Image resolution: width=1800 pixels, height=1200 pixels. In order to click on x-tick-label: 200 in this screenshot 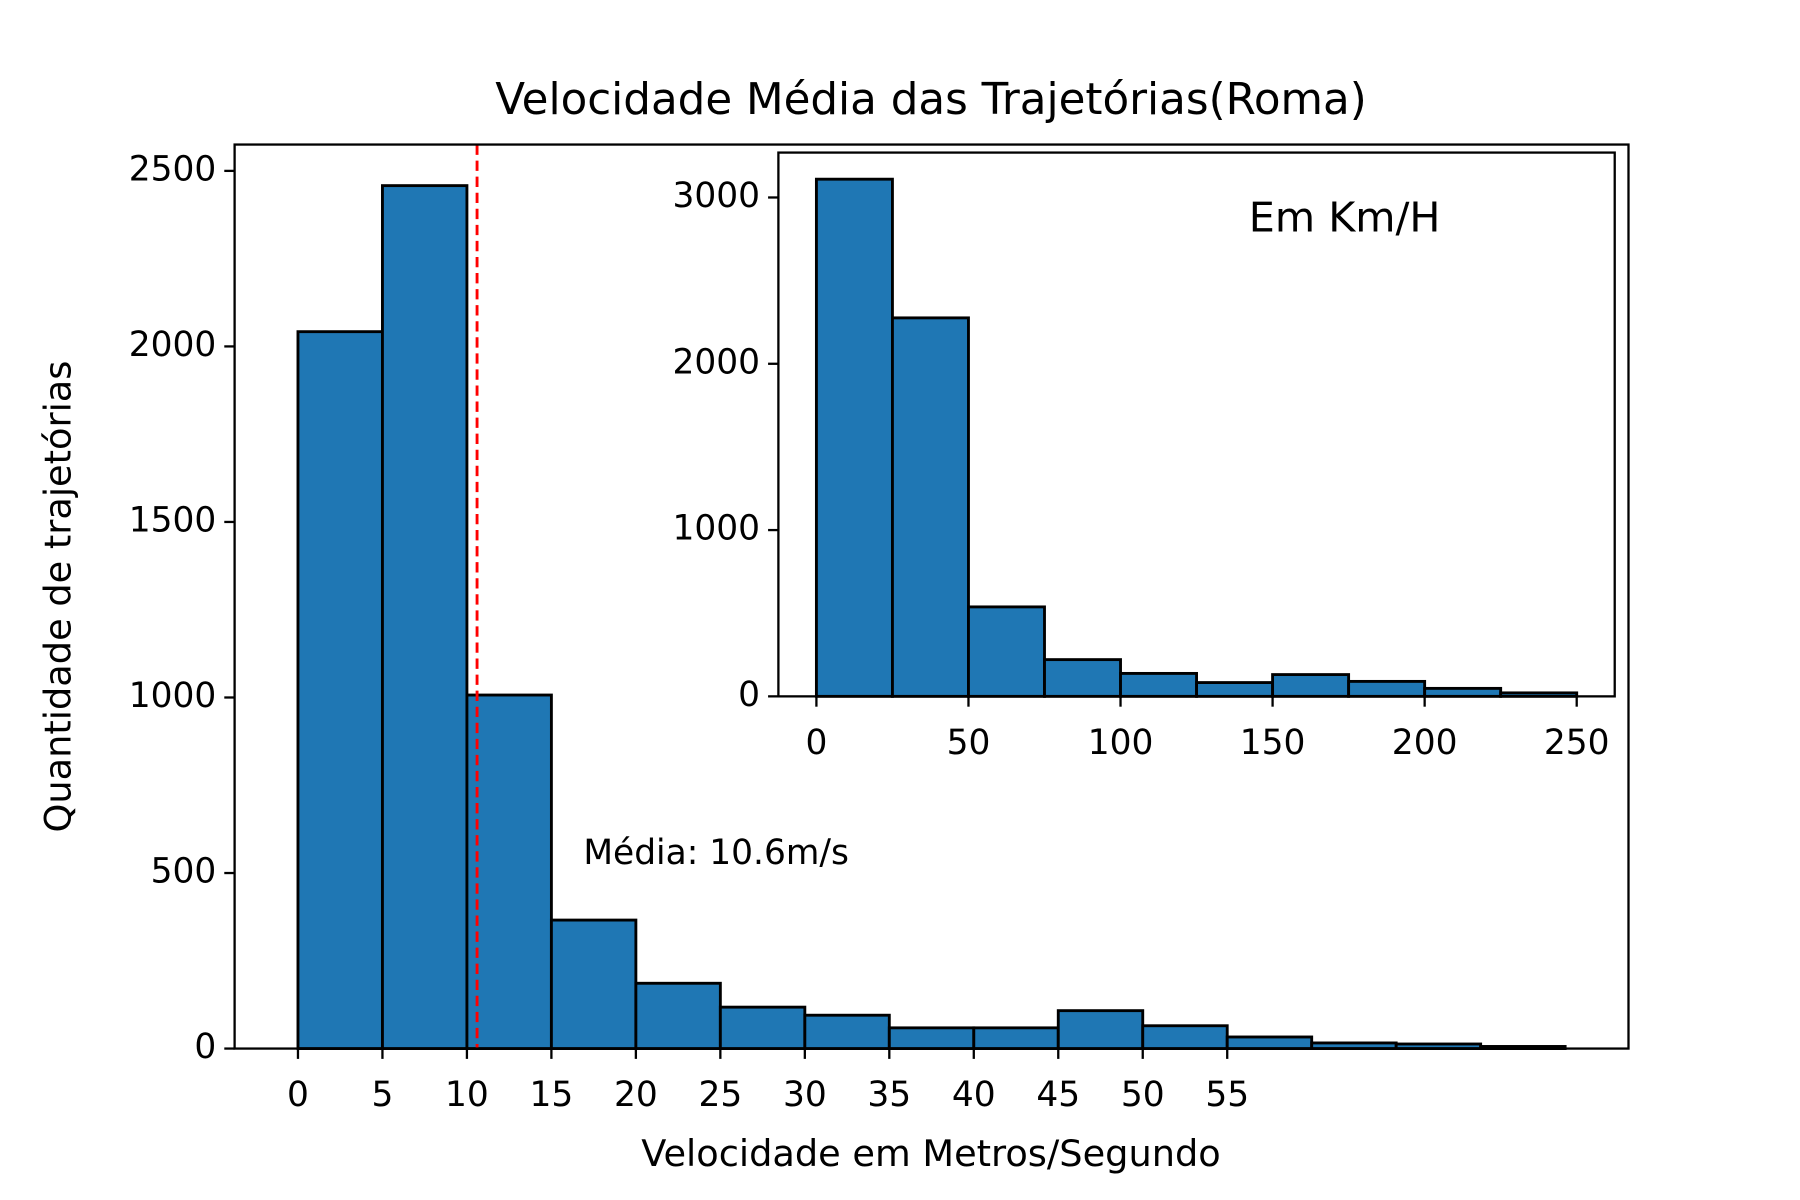, I will do `click(1425, 743)`.